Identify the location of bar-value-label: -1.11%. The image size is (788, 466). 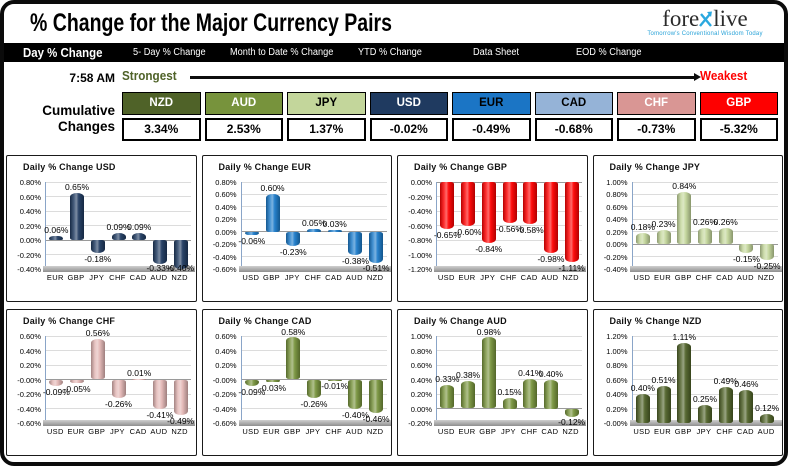
(571, 268).